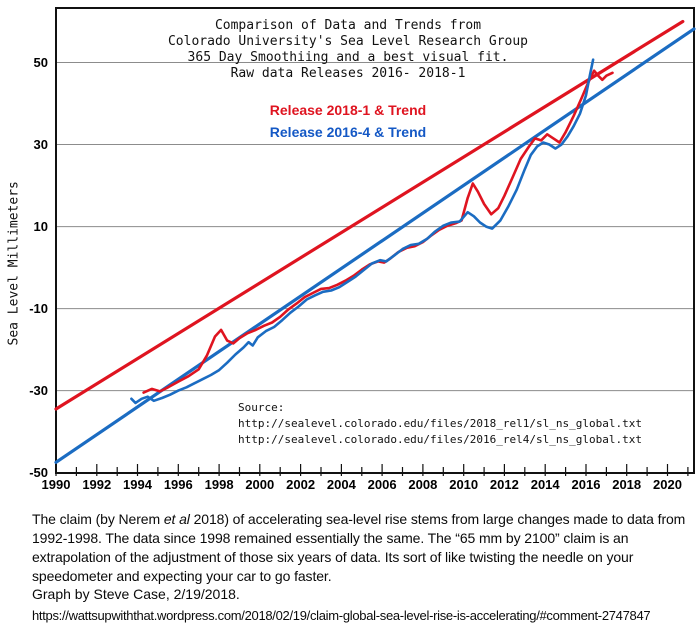 The height and width of the screenshot is (637, 700). I want to click on source-heading: Source:, so click(261, 407).